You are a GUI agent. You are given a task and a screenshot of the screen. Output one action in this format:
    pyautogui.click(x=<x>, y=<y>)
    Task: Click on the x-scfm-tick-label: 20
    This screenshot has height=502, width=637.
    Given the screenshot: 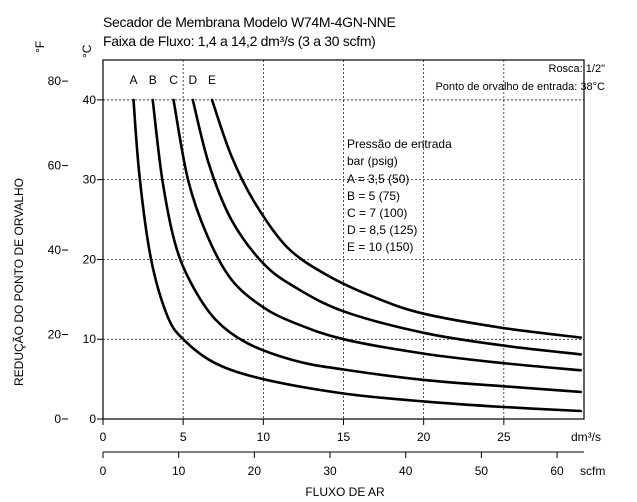 What is the action you would take?
    pyautogui.click(x=255, y=471)
    